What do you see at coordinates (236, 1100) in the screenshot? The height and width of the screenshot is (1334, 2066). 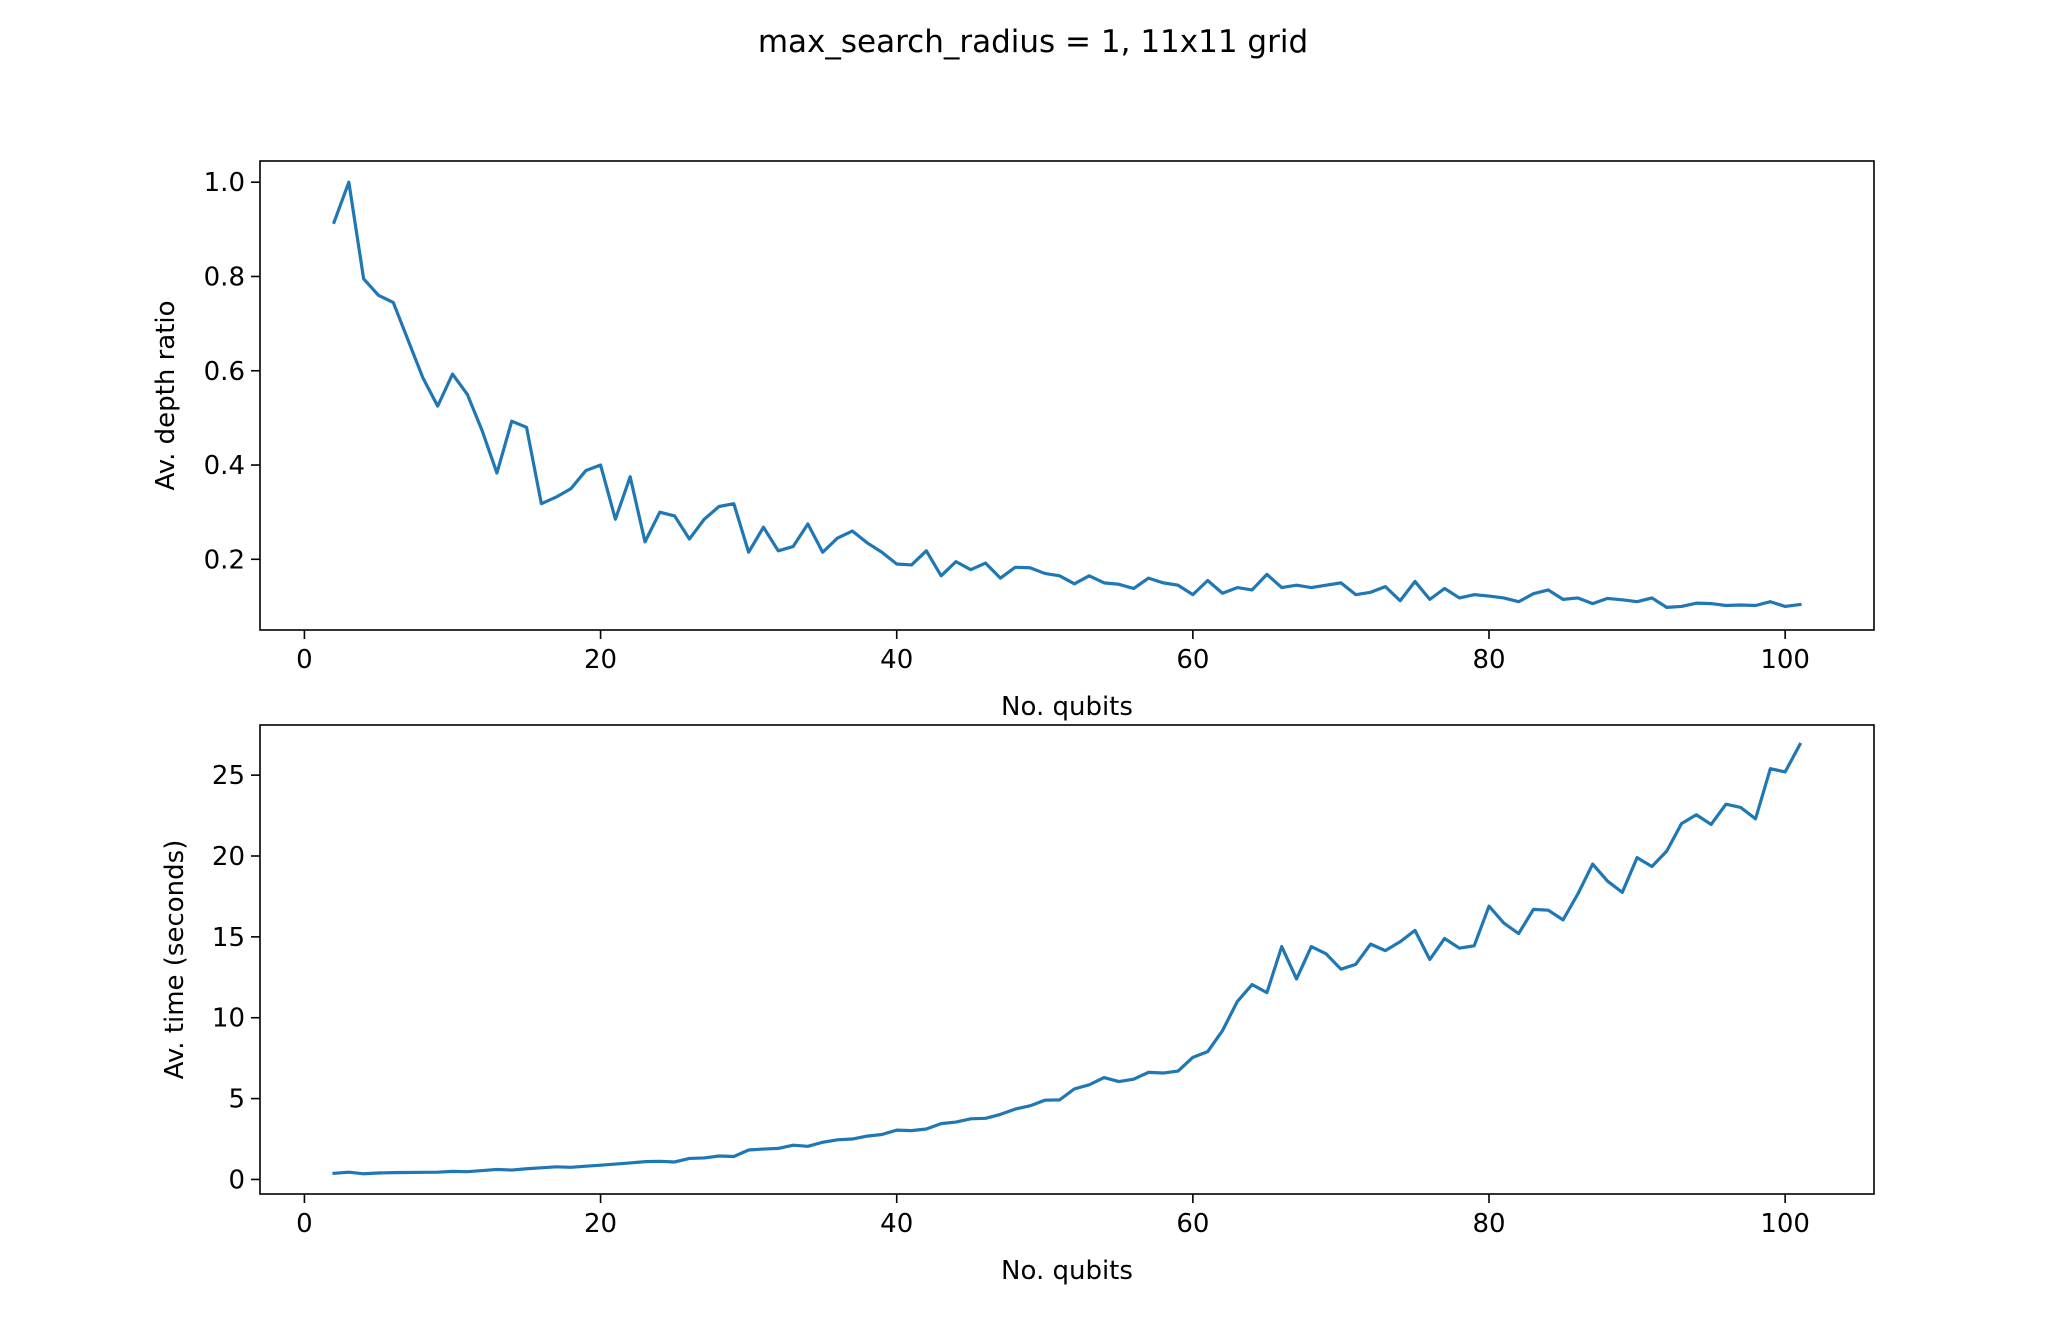 I see `time-y-tick-label: 5` at bounding box center [236, 1100].